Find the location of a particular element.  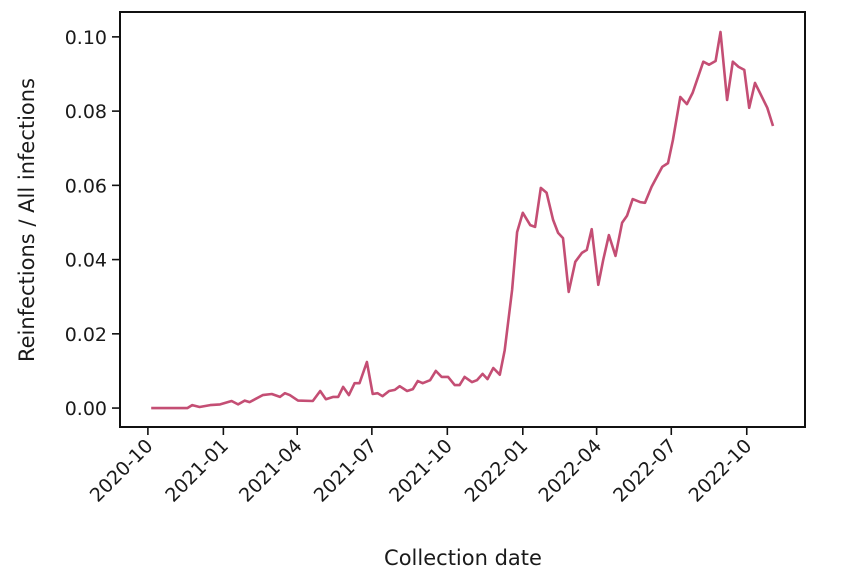

y-tick-label: 0.04 is located at coordinates (86, 261).